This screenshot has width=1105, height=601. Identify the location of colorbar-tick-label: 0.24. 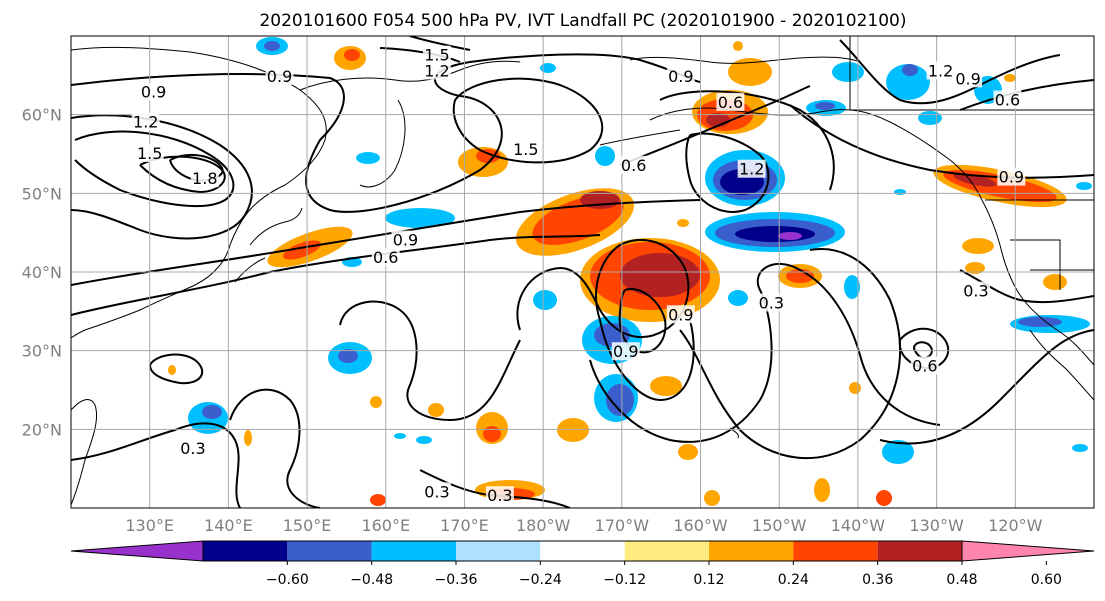
(793, 580).